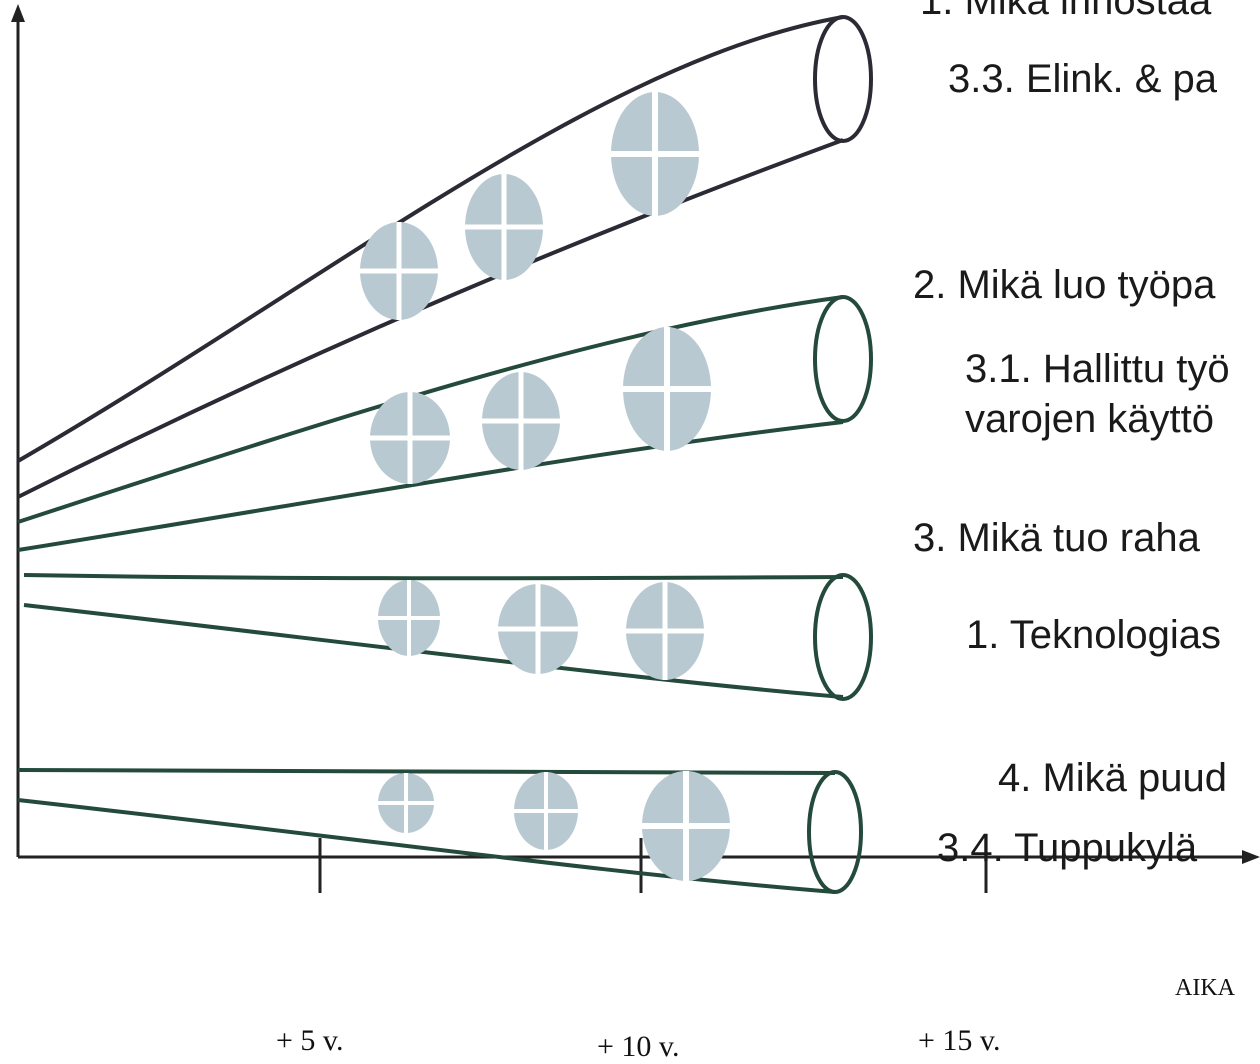 This screenshot has height=1064, width=1260. I want to click on tube-2-lower-edge, so click(430, 486).